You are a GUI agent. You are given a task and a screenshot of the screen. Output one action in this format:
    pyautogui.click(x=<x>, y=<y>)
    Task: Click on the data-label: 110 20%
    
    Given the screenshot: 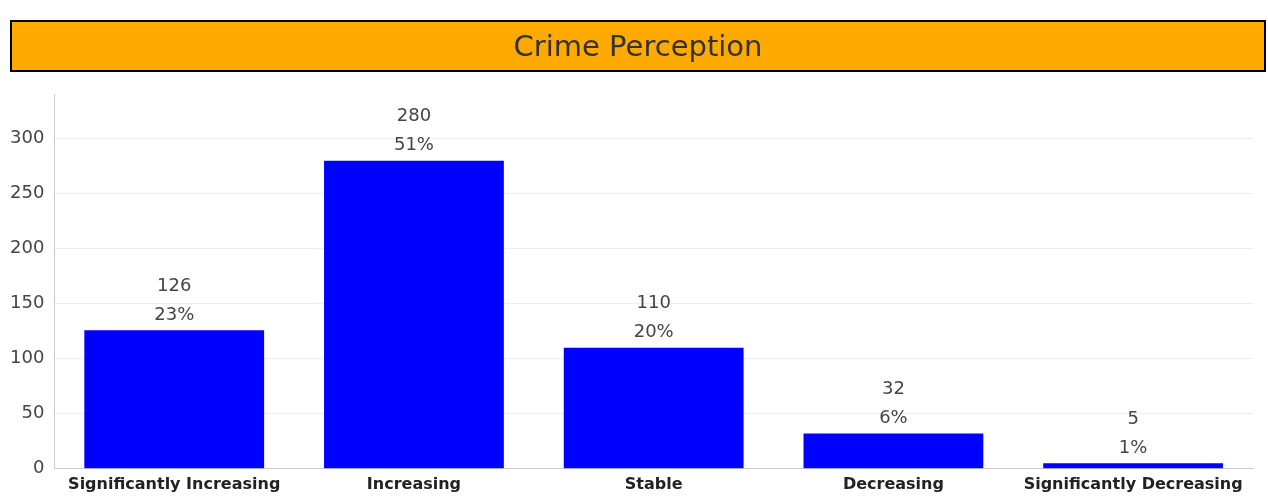 What is the action you would take?
    pyautogui.click(x=653, y=316)
    